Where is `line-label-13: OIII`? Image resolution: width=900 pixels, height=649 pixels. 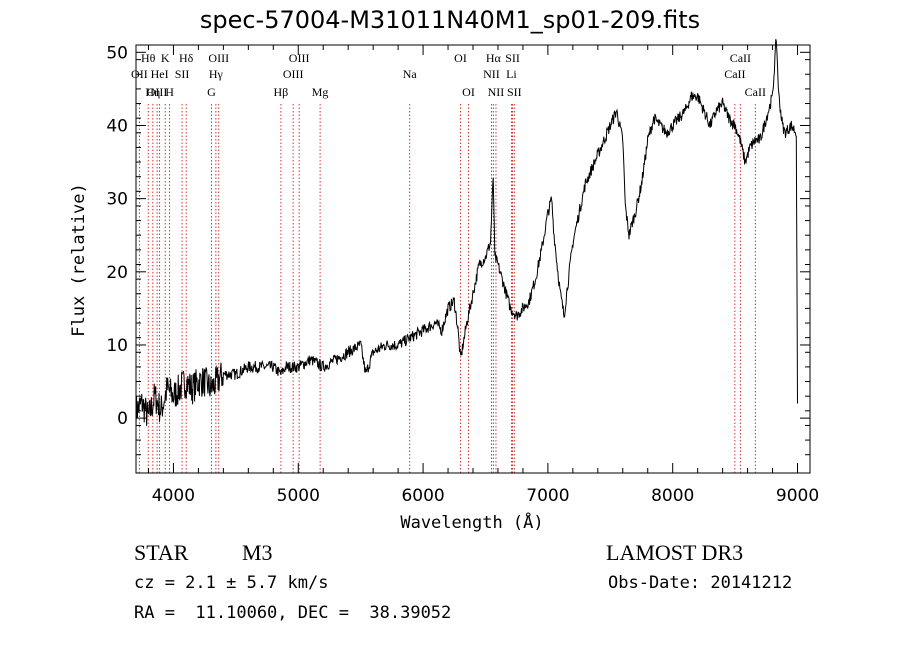 line-label-13: OIII is located at coordinates (293, 74).